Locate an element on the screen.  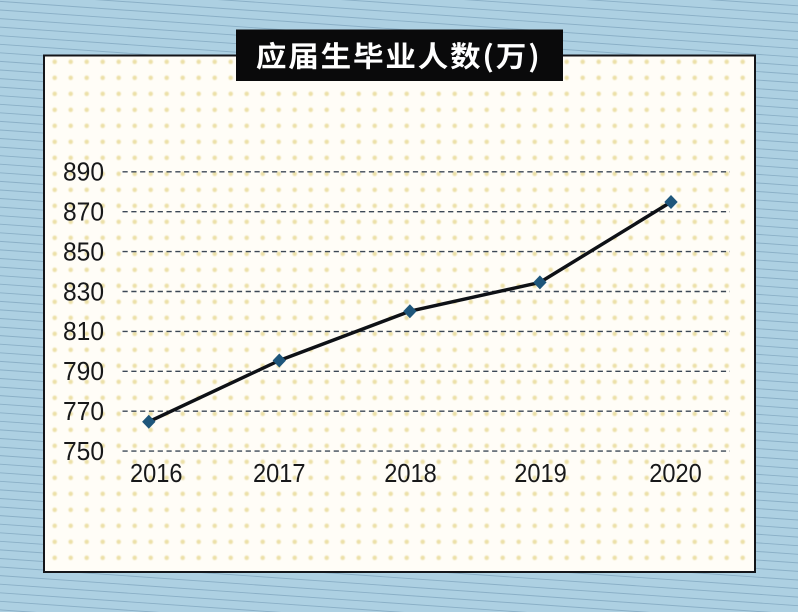
svg-text: 830 is located at coordinates (83, 292).